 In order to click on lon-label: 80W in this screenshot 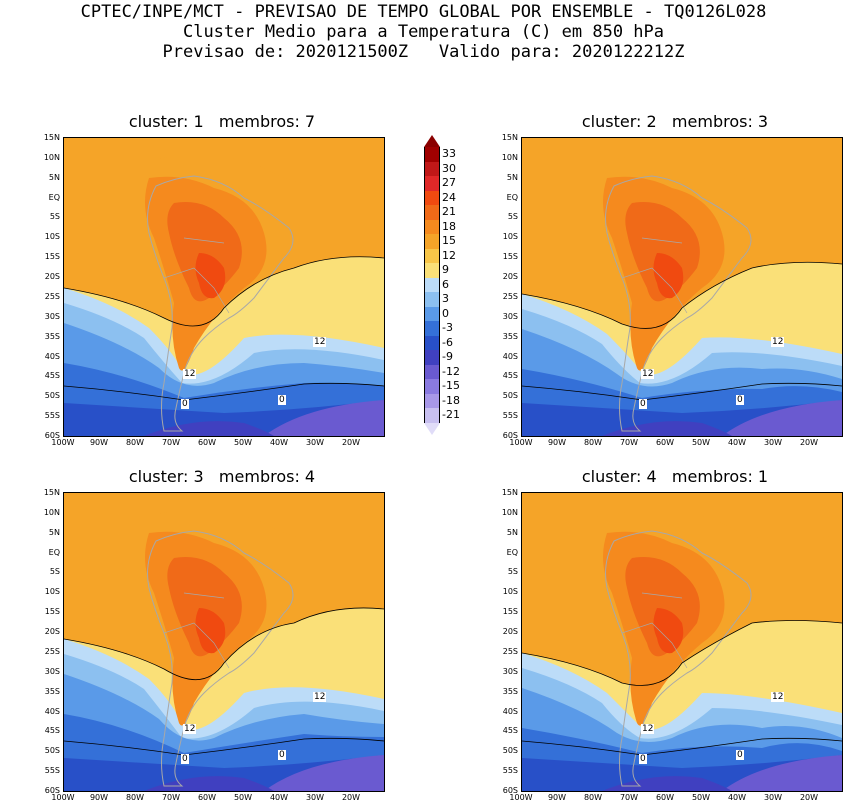, I will do `click(593, 442)`.